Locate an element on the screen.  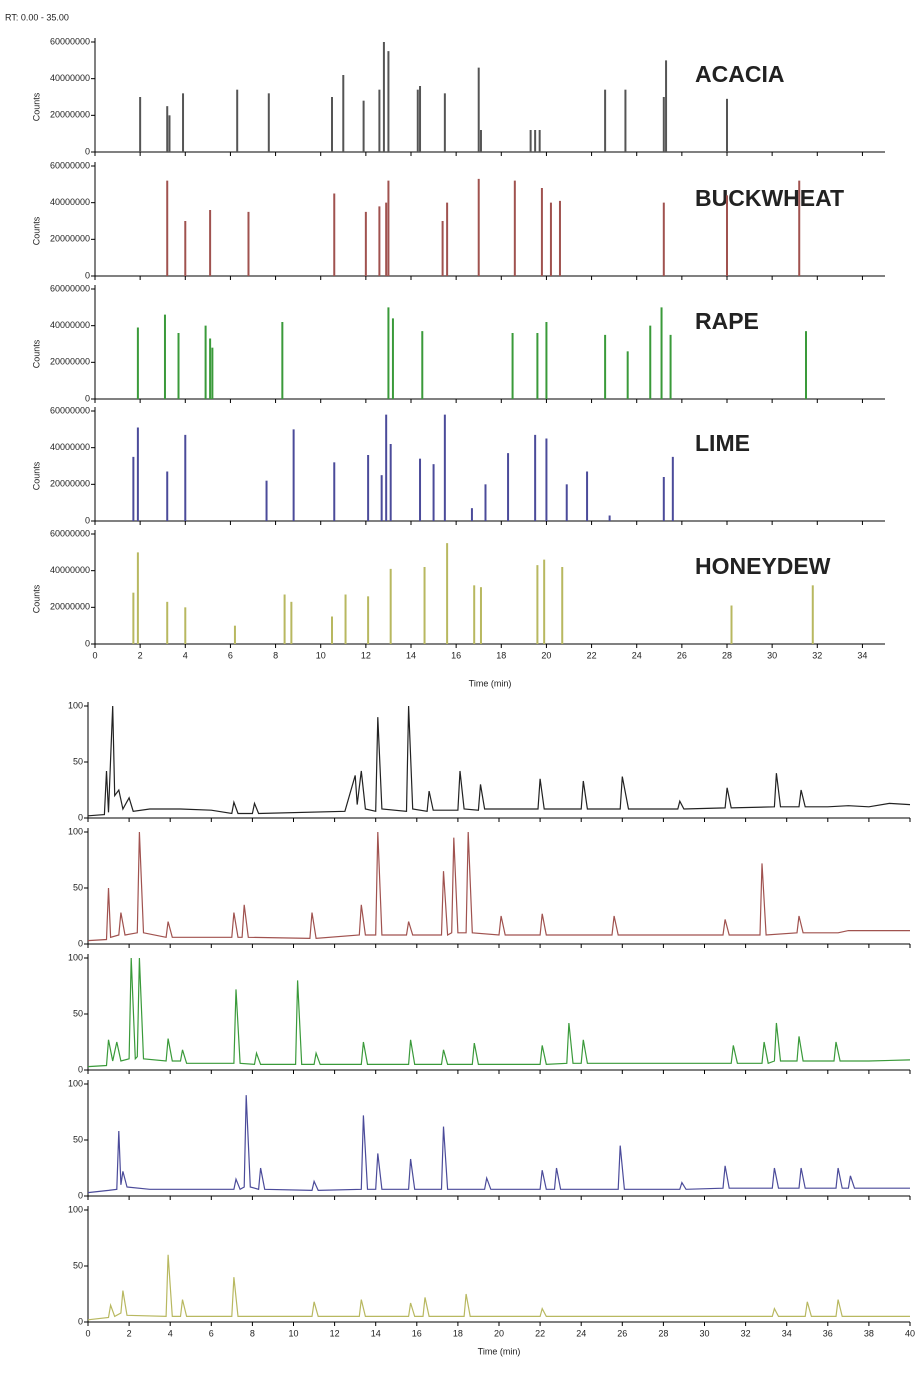
panel-name: LIME is located at coordinates (722, 443).